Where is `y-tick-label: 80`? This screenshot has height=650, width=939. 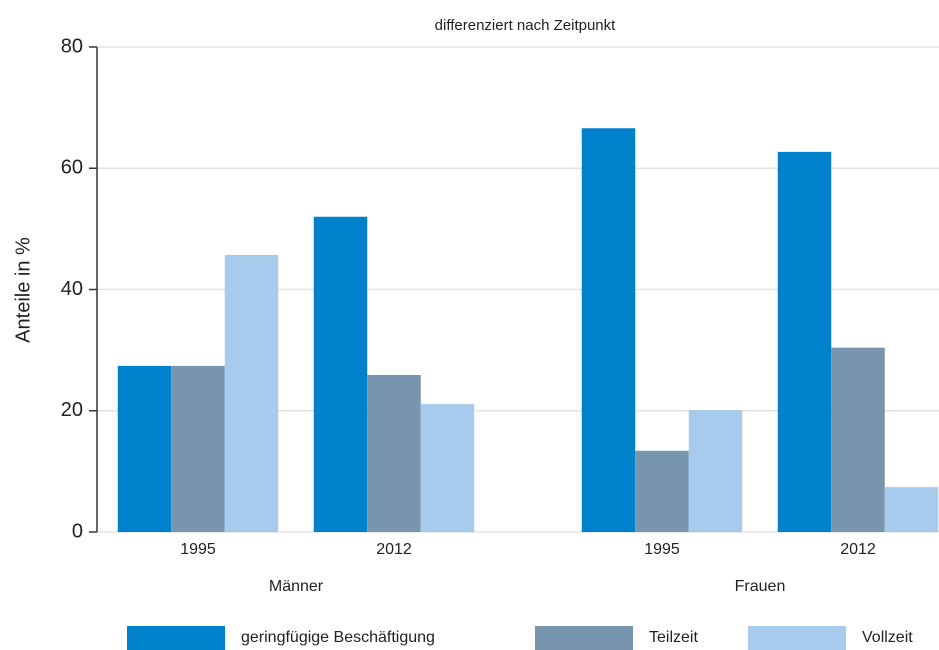
y-tick-label: 80 is located at coordinates (72, 46).